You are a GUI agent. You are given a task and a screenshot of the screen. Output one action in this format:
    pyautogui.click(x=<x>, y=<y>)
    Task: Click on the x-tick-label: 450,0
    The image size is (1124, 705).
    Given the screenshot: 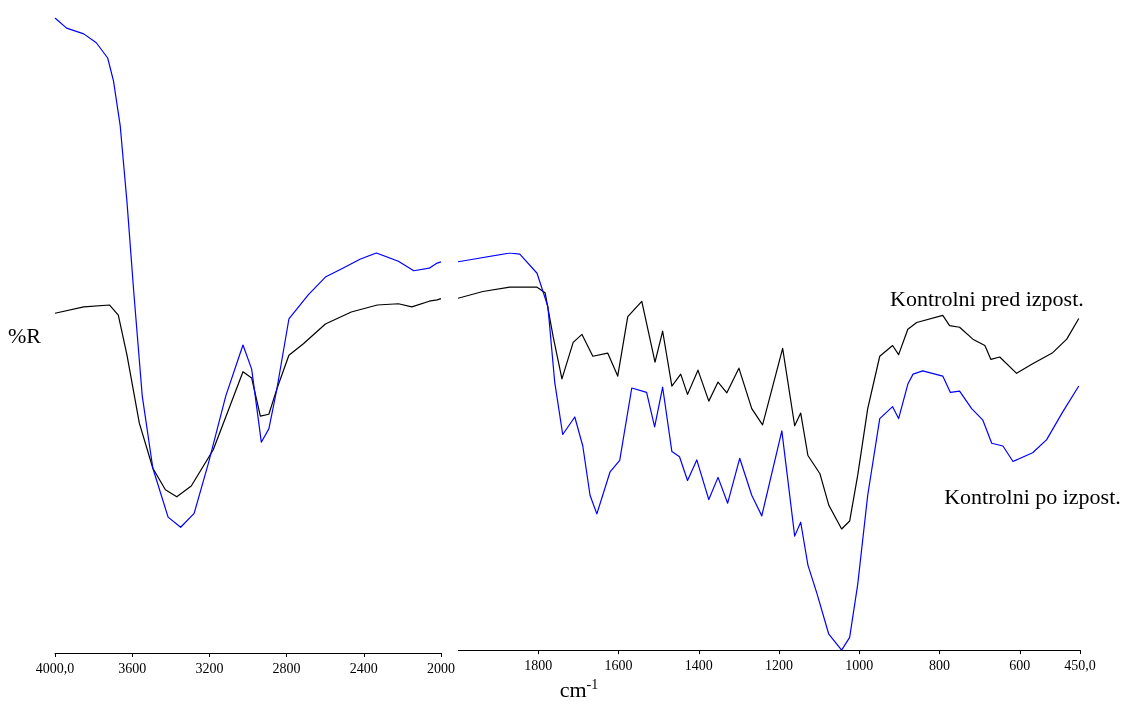 What is the action you would take?
    pyautogui.click(x=1080, y=665)
    